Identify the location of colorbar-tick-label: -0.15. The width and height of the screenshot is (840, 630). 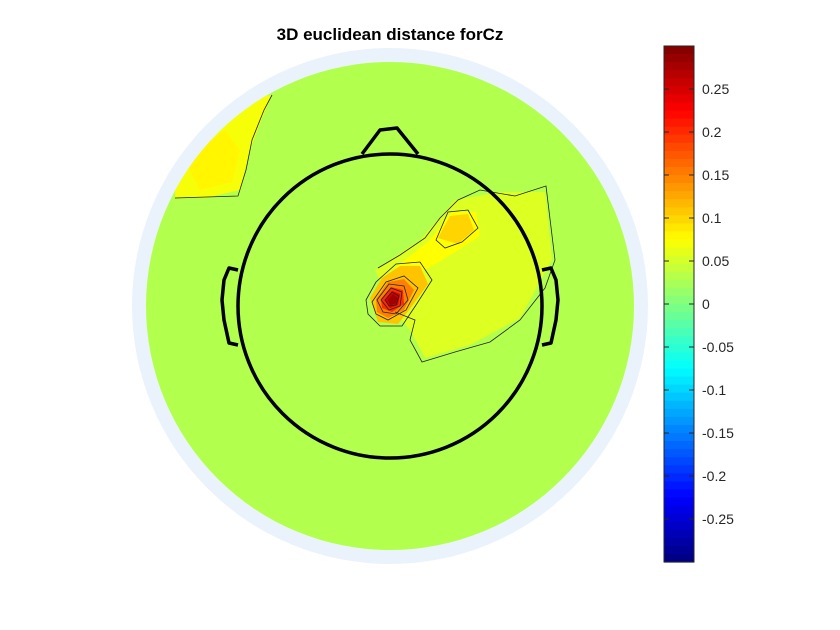
(718, 433).